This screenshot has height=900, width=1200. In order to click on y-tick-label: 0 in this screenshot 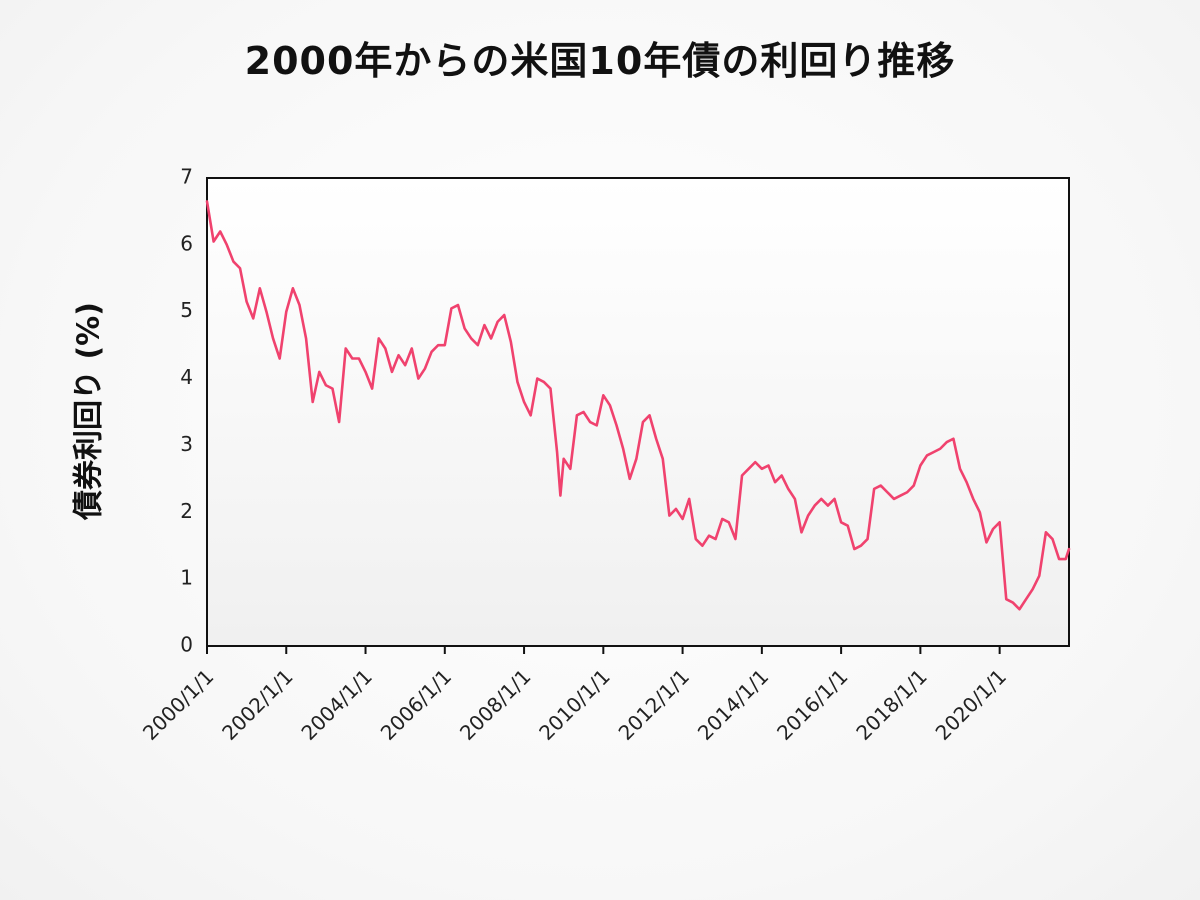, I will do `click(186, 645)`.